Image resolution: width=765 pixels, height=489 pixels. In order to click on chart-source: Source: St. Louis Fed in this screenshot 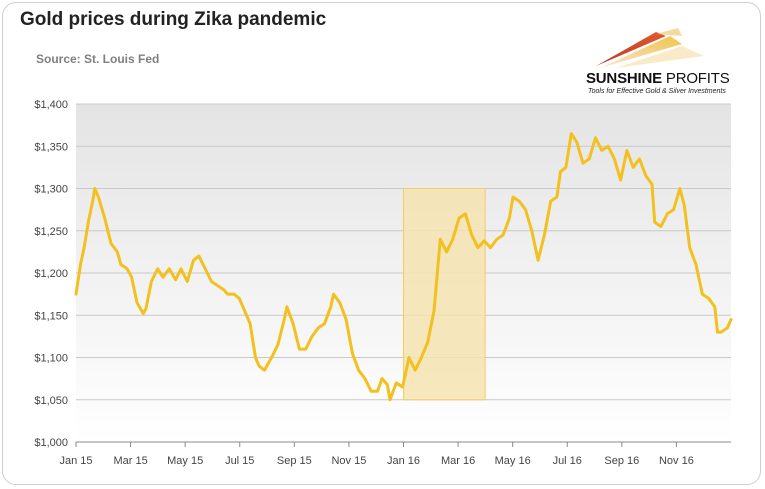, I will do `click(98, 59)`.